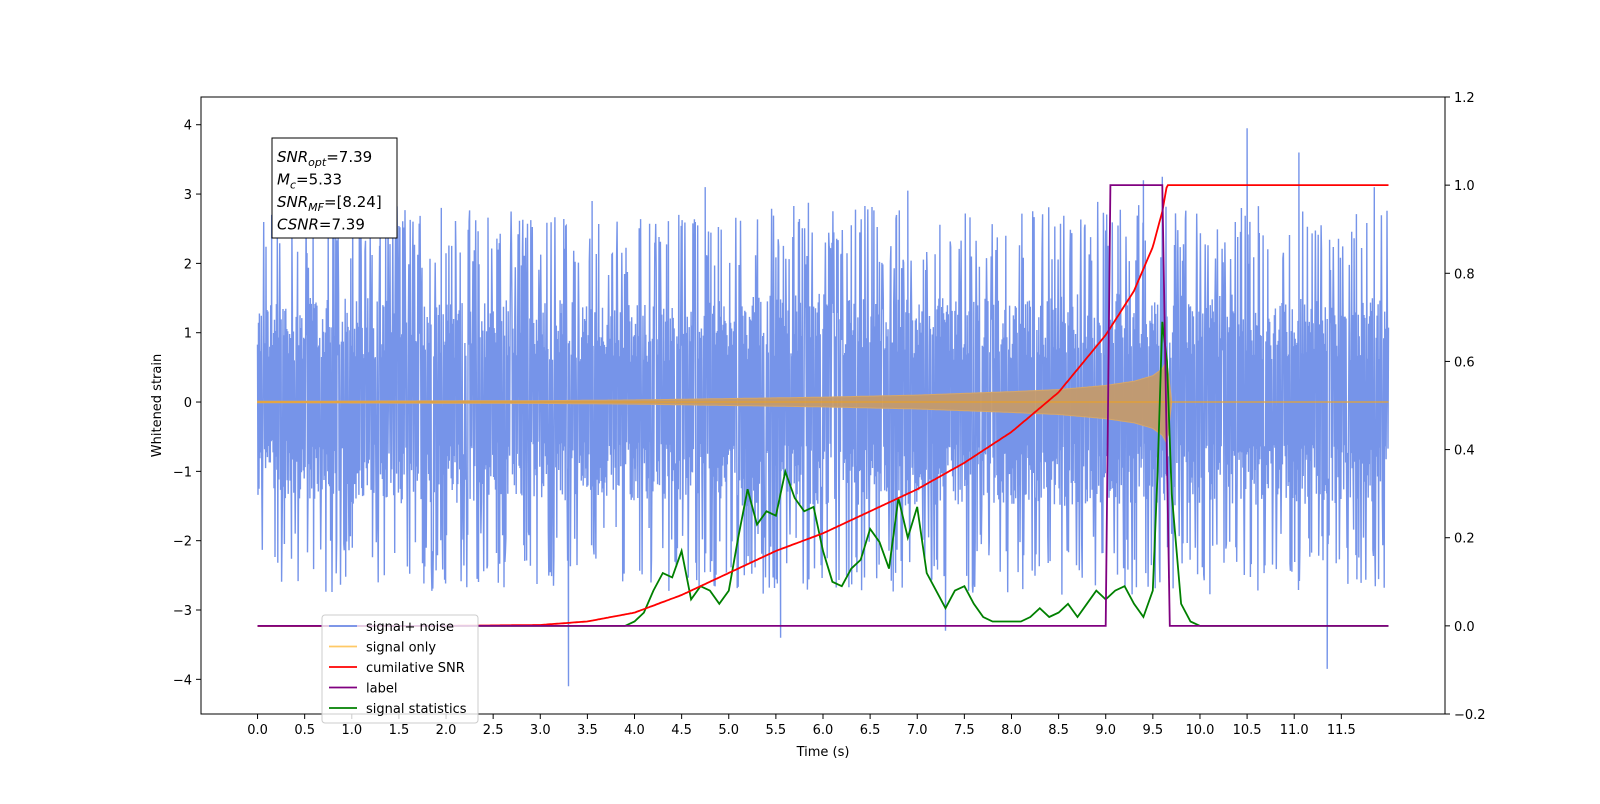 This screenshot has width=1600, height=804. I want to click on x-tick-label: 1.0, so click(351, 730).